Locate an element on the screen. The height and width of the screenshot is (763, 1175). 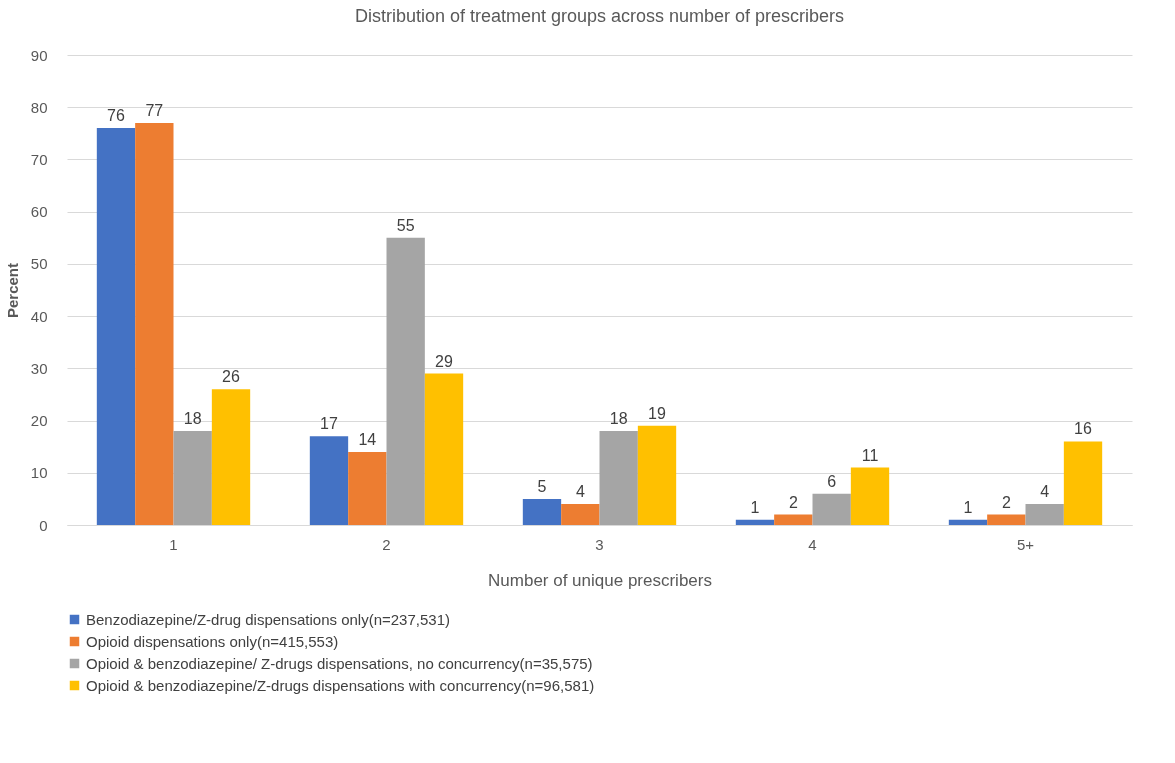
x-axis-title: Number of unique prescribers is located at coordinates (600, 580).